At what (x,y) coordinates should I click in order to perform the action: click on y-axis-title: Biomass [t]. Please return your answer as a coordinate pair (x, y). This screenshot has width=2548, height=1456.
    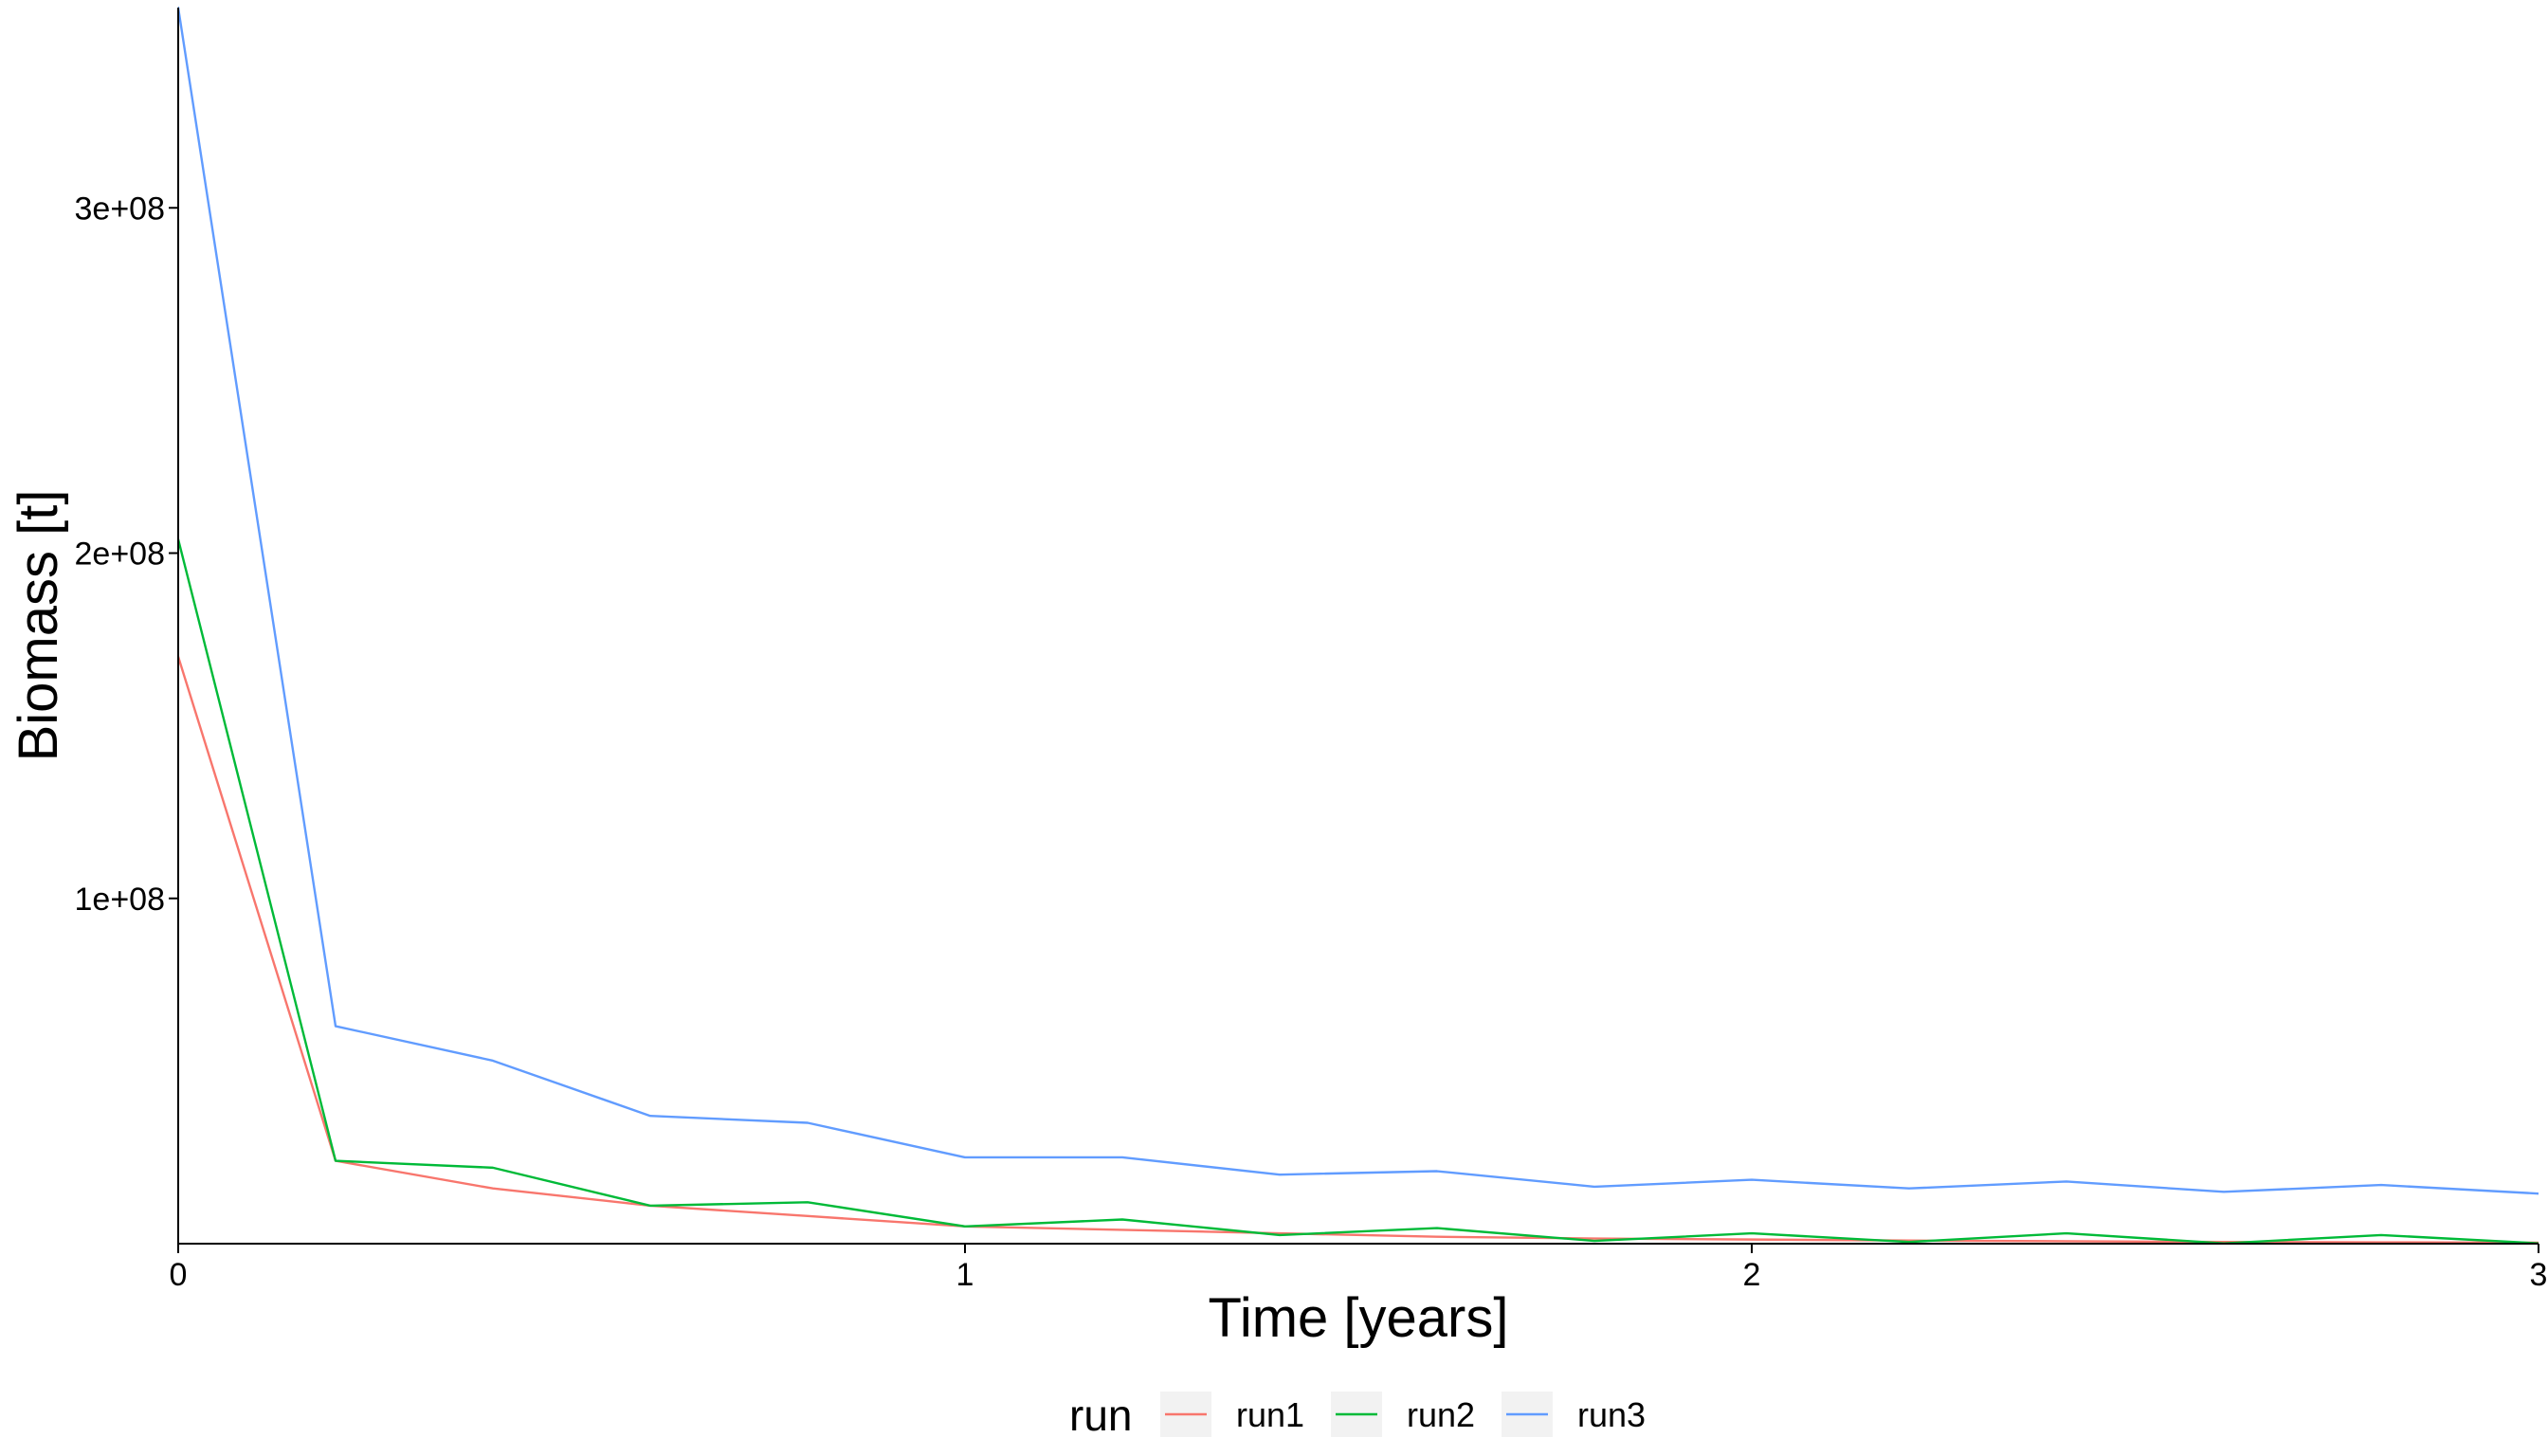
    Looking at the image, I should click on (38, 626).